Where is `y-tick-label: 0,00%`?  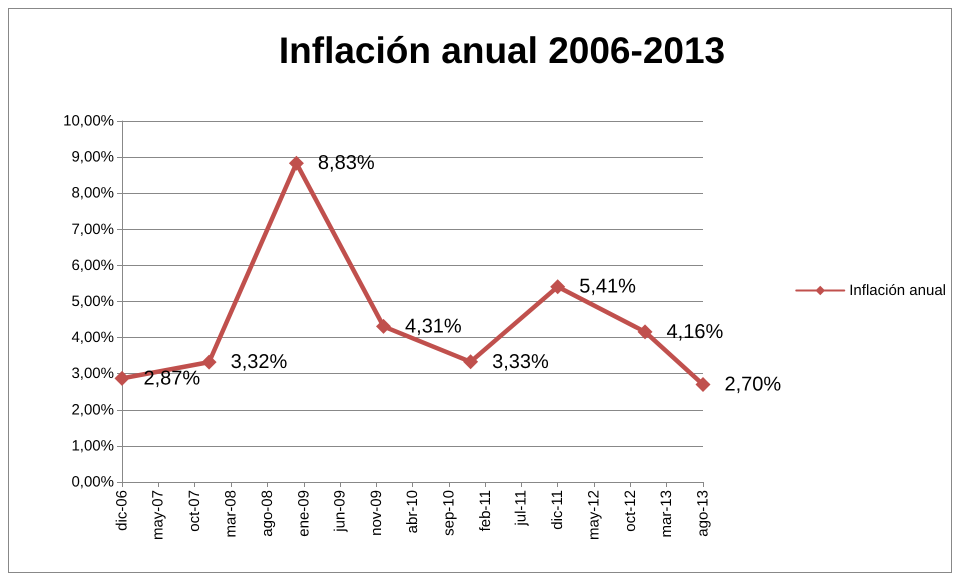
y-tick-label: 0,00% is located at coordinates (92, 482).